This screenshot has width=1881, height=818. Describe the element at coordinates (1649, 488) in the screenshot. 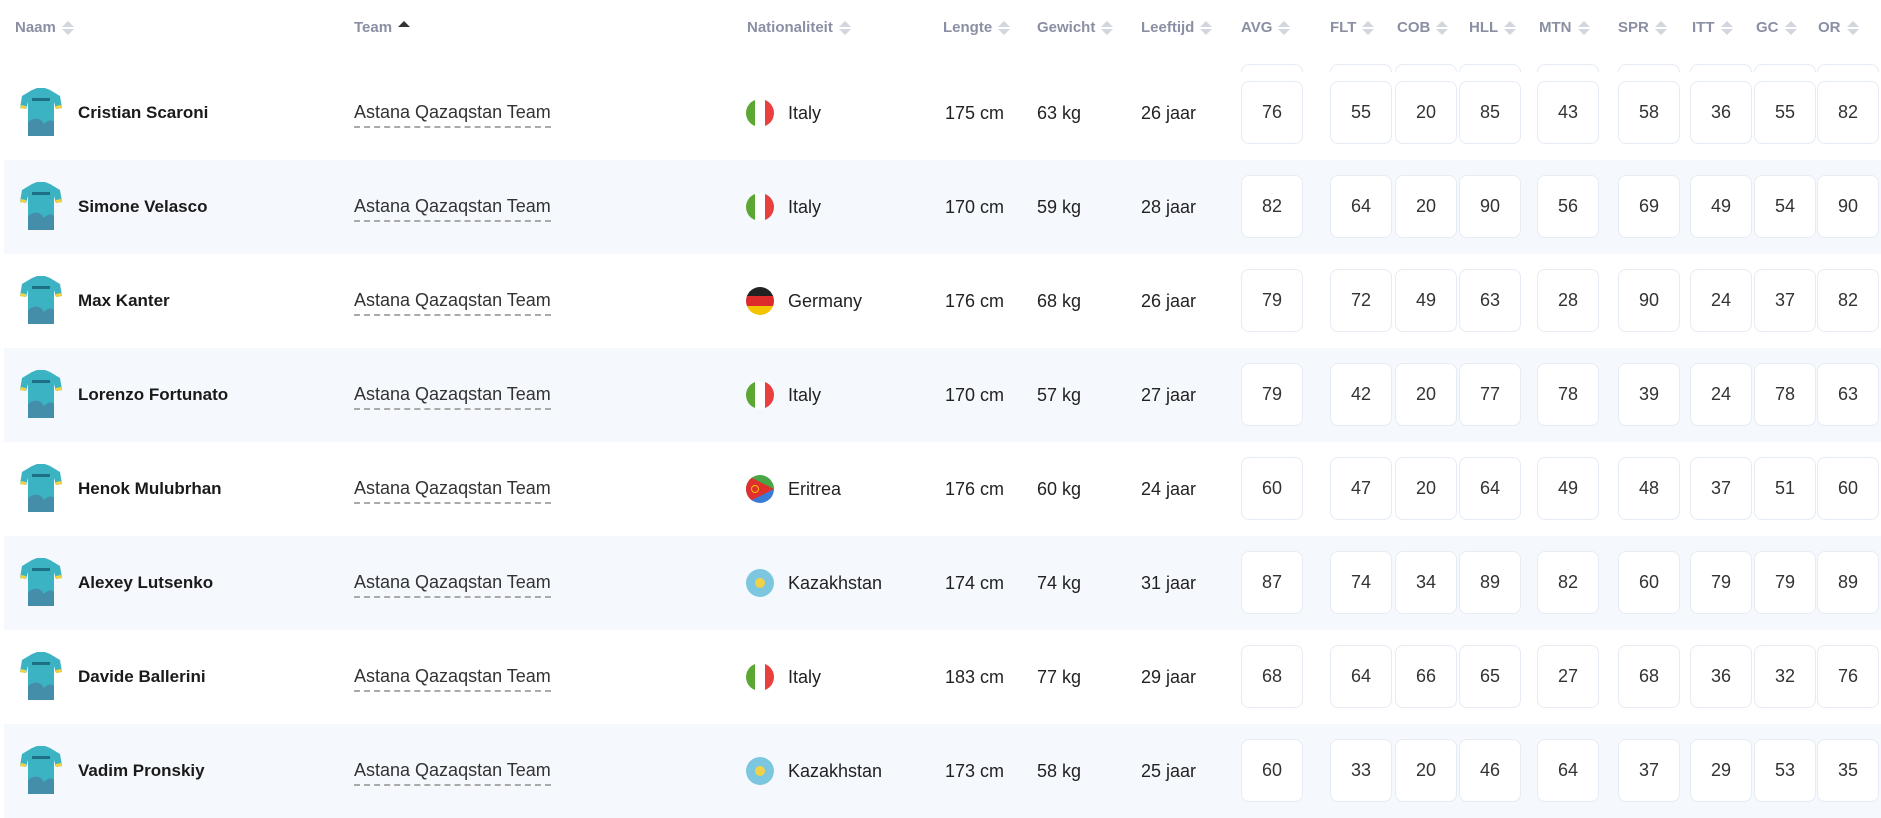

I see `stat-spr: 48` at that location.